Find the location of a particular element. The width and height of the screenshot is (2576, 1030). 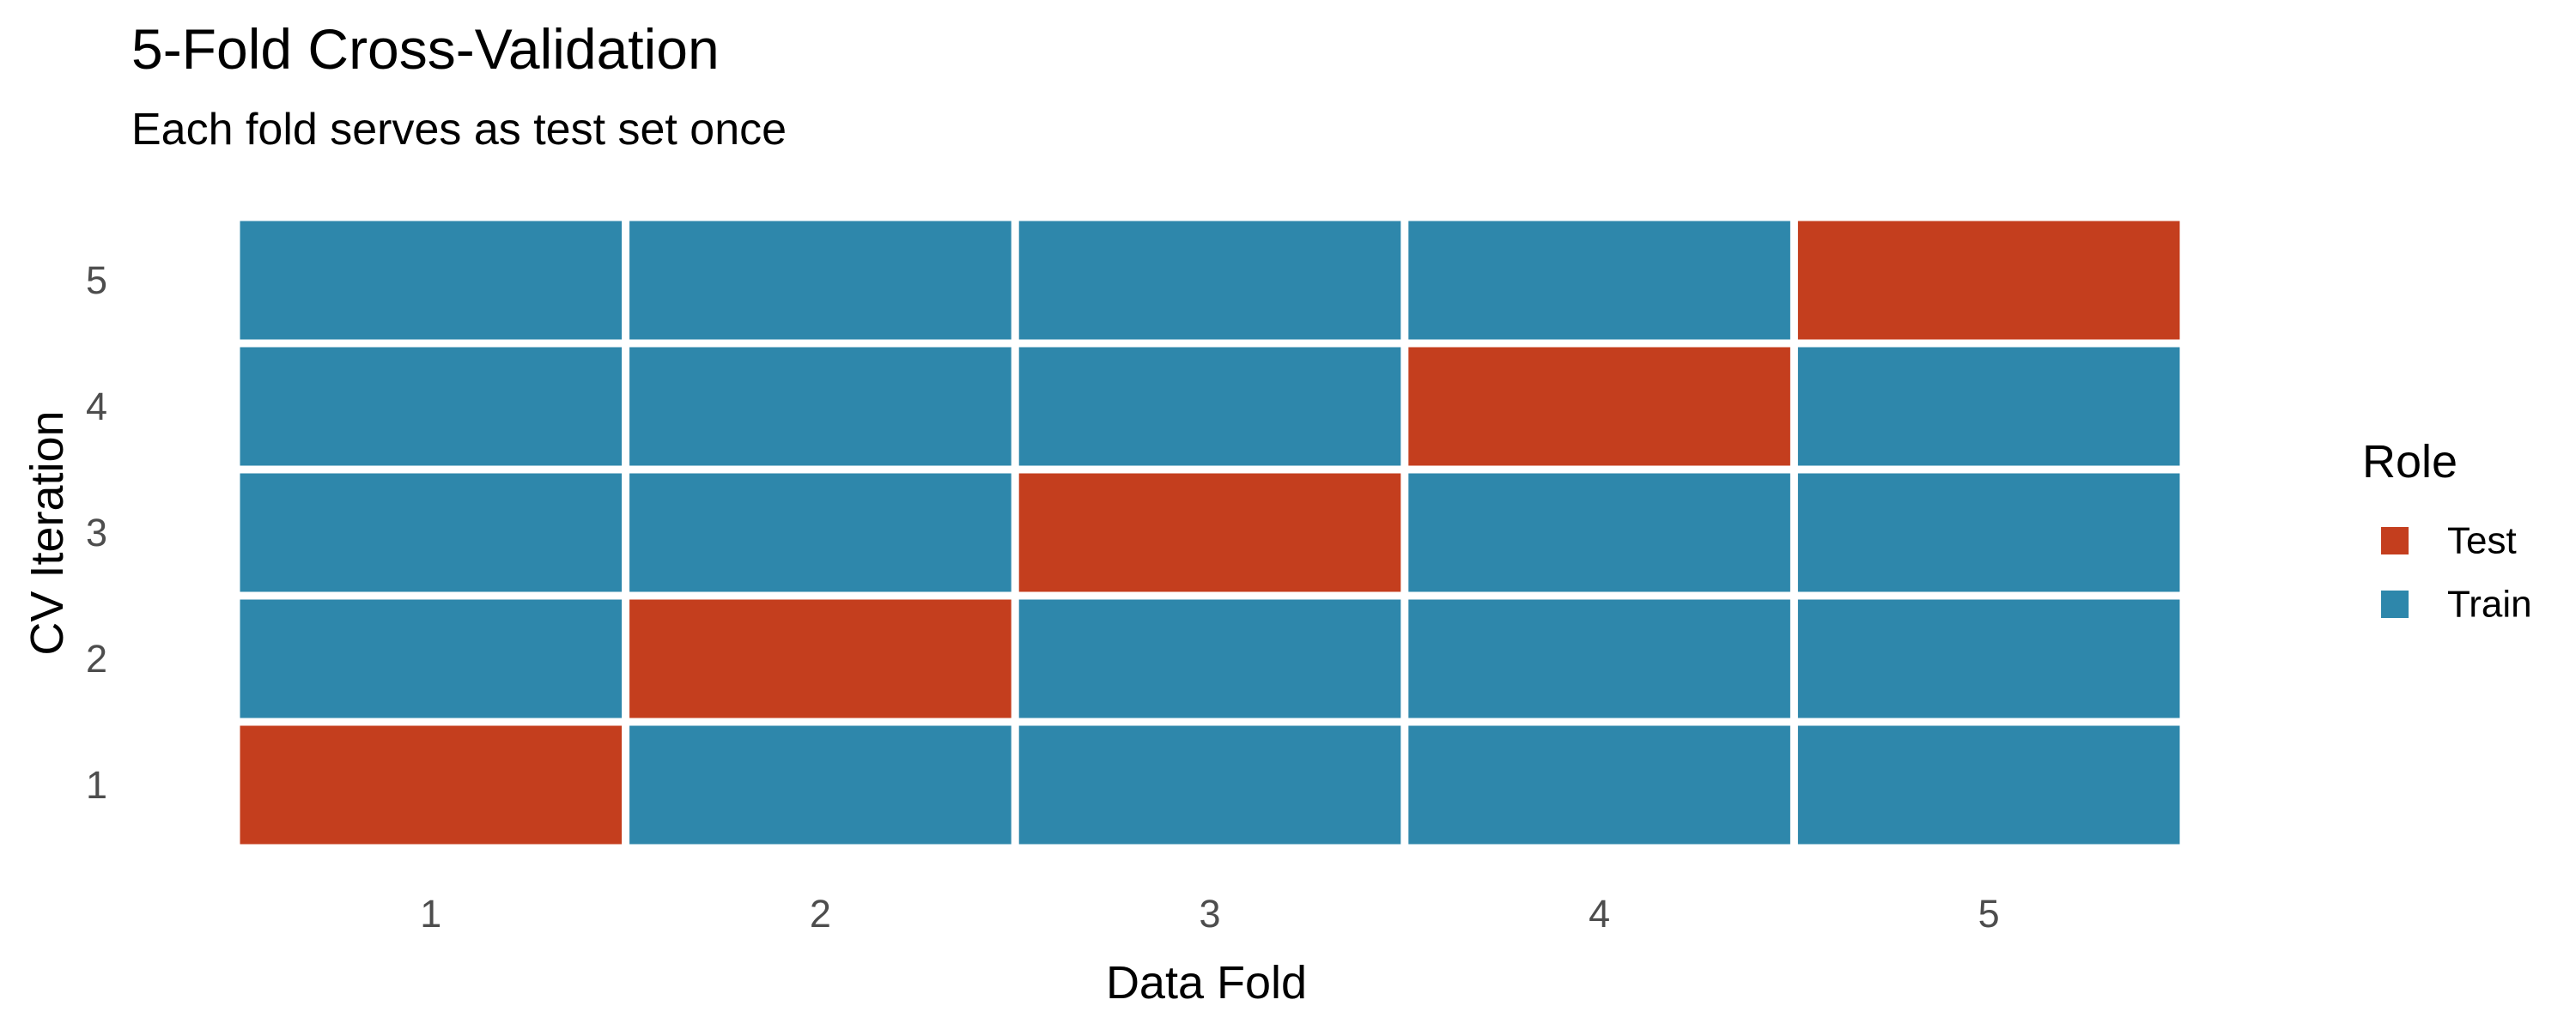

x-tick-label-2: 2 is located at coordinates (821, 914).